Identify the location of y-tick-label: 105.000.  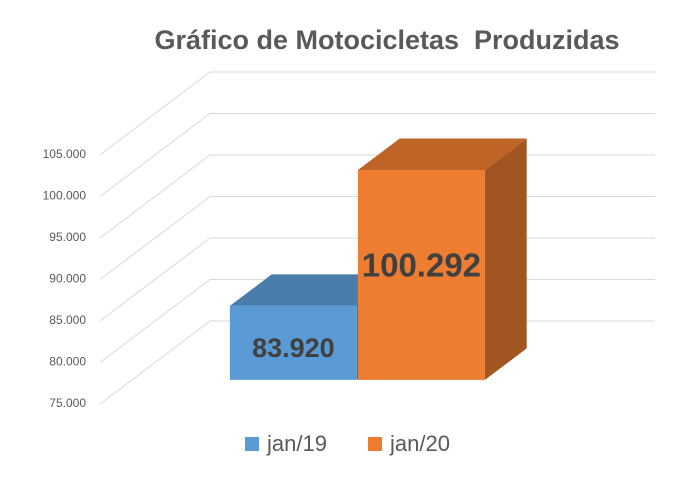
(65, 154).